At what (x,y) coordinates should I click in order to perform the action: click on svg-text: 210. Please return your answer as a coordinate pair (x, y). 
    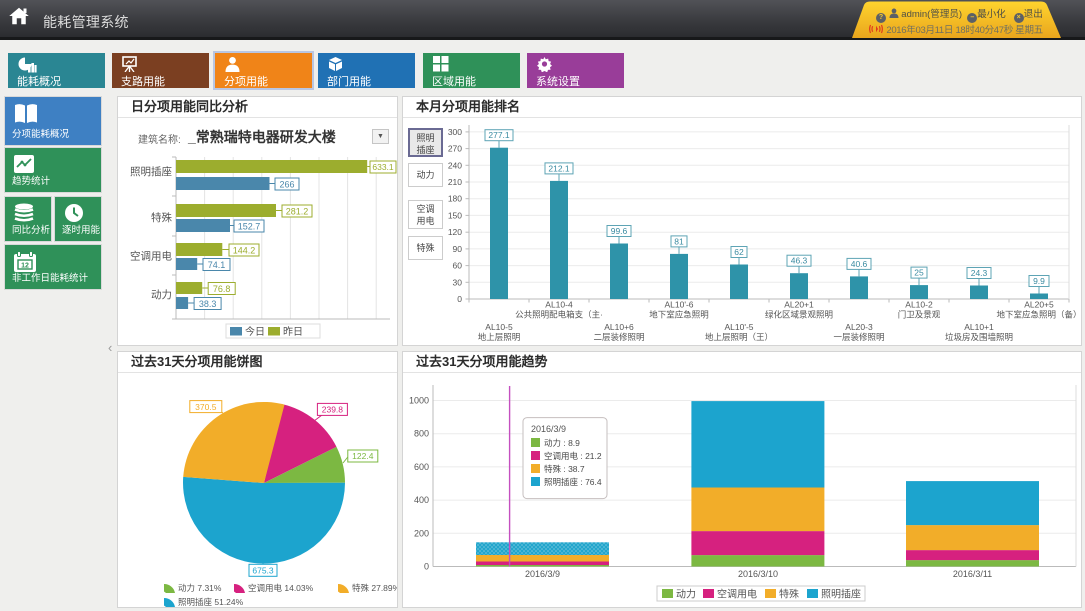
    Looking at the image, I should click on (455, 182).